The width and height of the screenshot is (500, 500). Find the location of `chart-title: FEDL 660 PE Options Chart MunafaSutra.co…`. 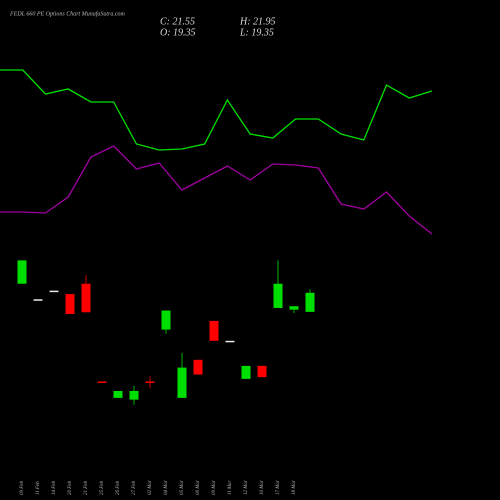

chart-title: FEDL 660 PE Options Chart MunafaSutra.co… is located at coordinates (67, 13).